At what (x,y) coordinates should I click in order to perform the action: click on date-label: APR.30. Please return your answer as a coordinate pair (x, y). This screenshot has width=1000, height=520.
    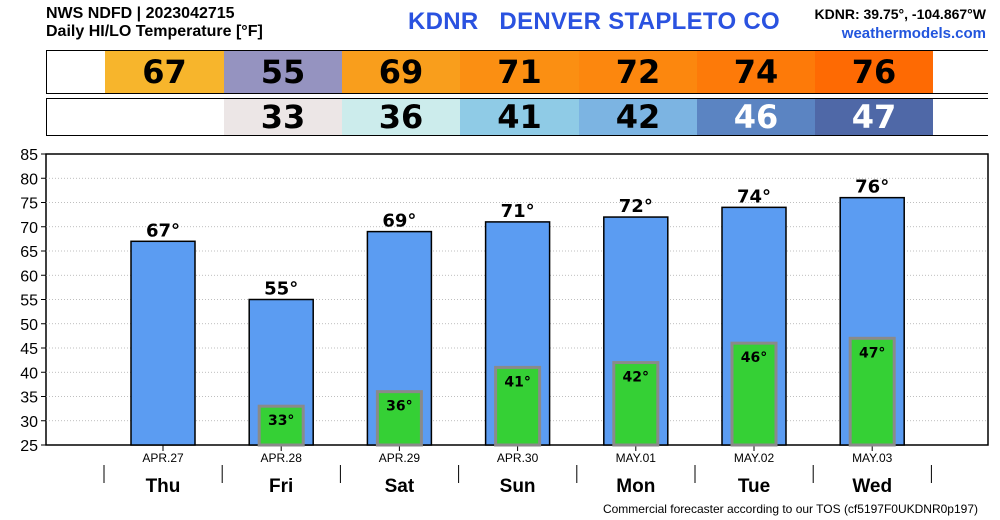
    Looking at the image, I should click on (518, 458).